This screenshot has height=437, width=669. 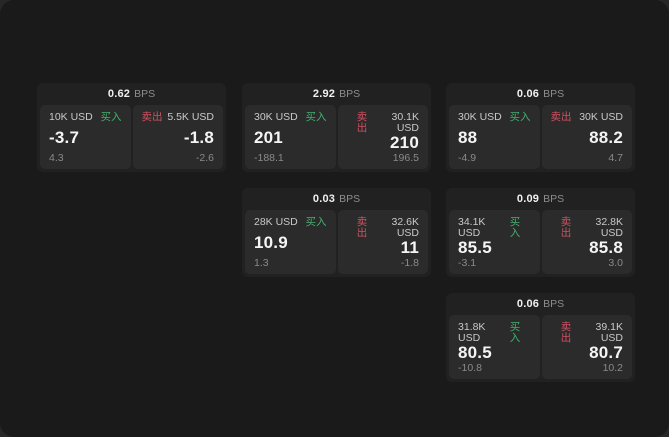 I want to click on sell-tile: 卖出 5.5K USD -1.8 -2.6, so click(x=177, y=137).